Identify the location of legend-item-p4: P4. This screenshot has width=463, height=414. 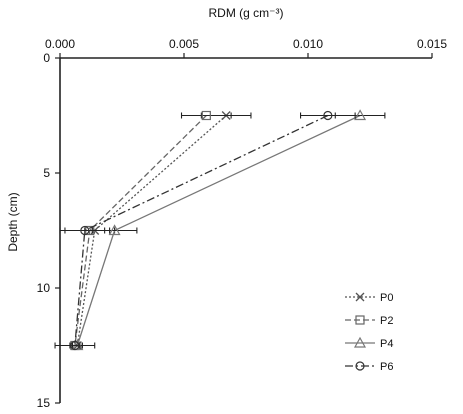
(369, 343).